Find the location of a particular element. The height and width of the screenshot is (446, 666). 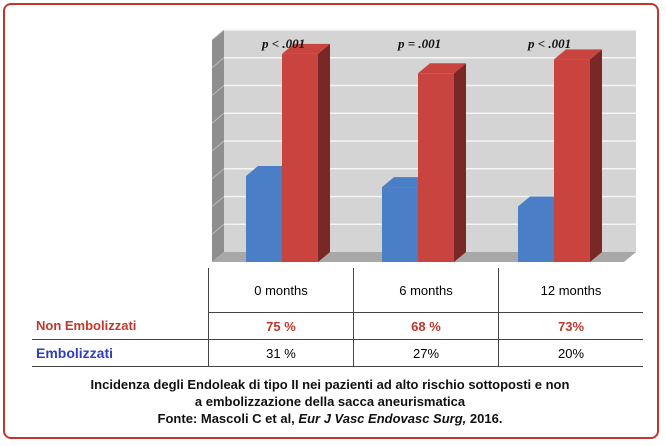

caption-source-prefix: Fonte: Mascoli C et al, is located at coordinates (228, 418).